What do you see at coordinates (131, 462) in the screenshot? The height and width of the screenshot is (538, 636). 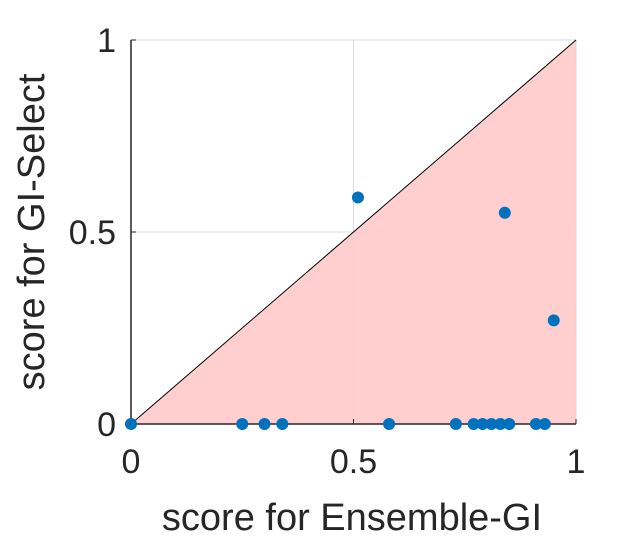 I see `x-tick-label: 0` at bounding box center [131, 462].